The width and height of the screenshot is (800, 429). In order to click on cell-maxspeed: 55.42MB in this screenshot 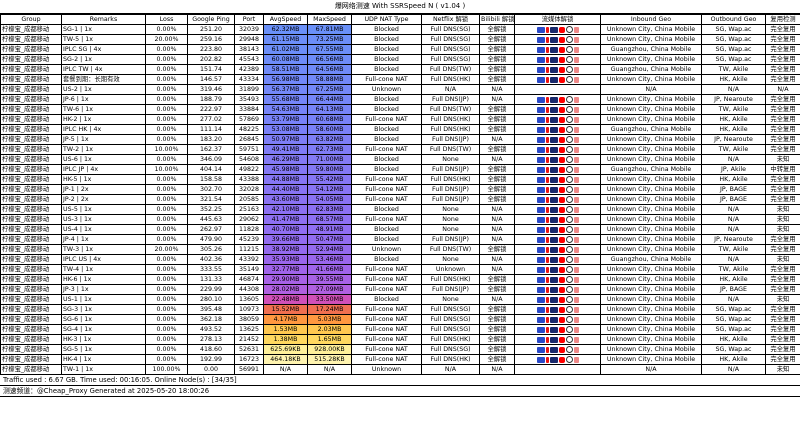, I will do `click(329, 179)`.